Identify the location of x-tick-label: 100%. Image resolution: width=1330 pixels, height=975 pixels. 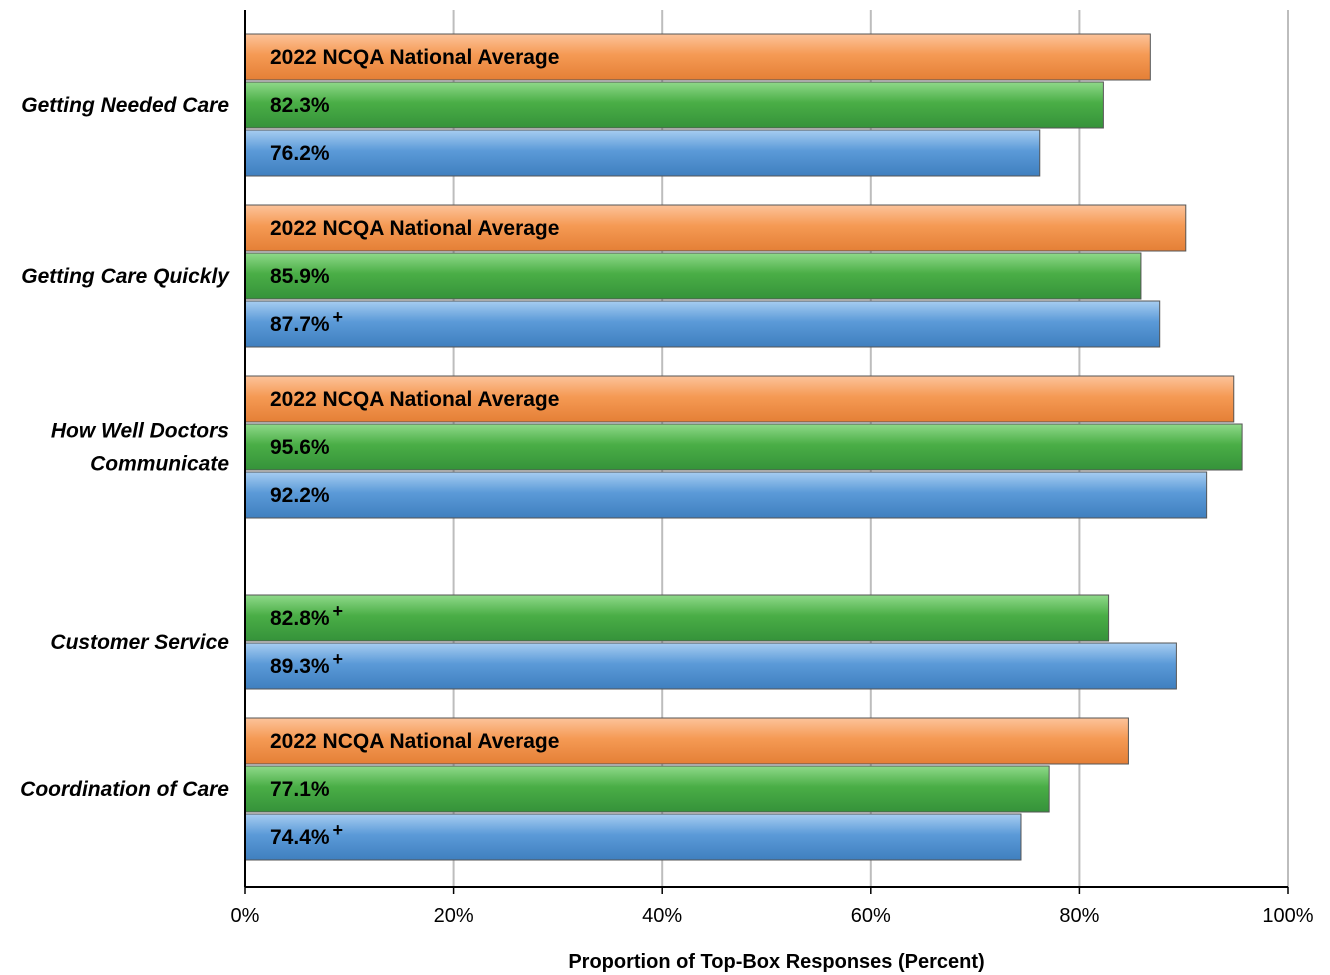
(1287, 916).